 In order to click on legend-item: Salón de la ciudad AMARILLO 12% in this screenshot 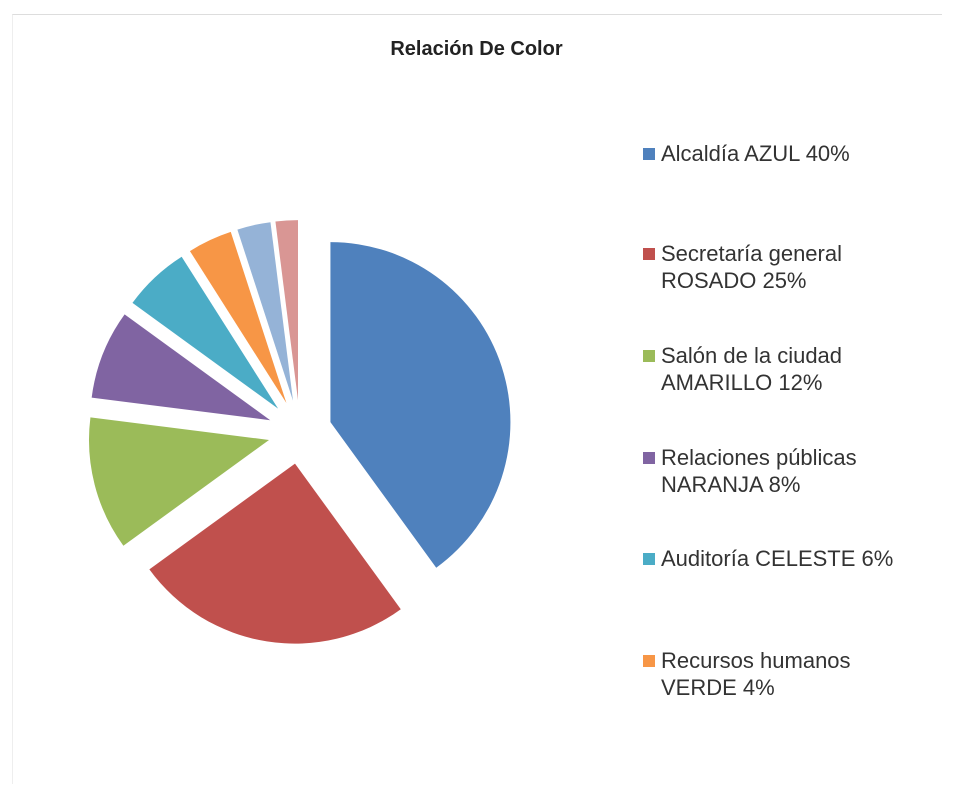, I will do `click(793, 369)`.